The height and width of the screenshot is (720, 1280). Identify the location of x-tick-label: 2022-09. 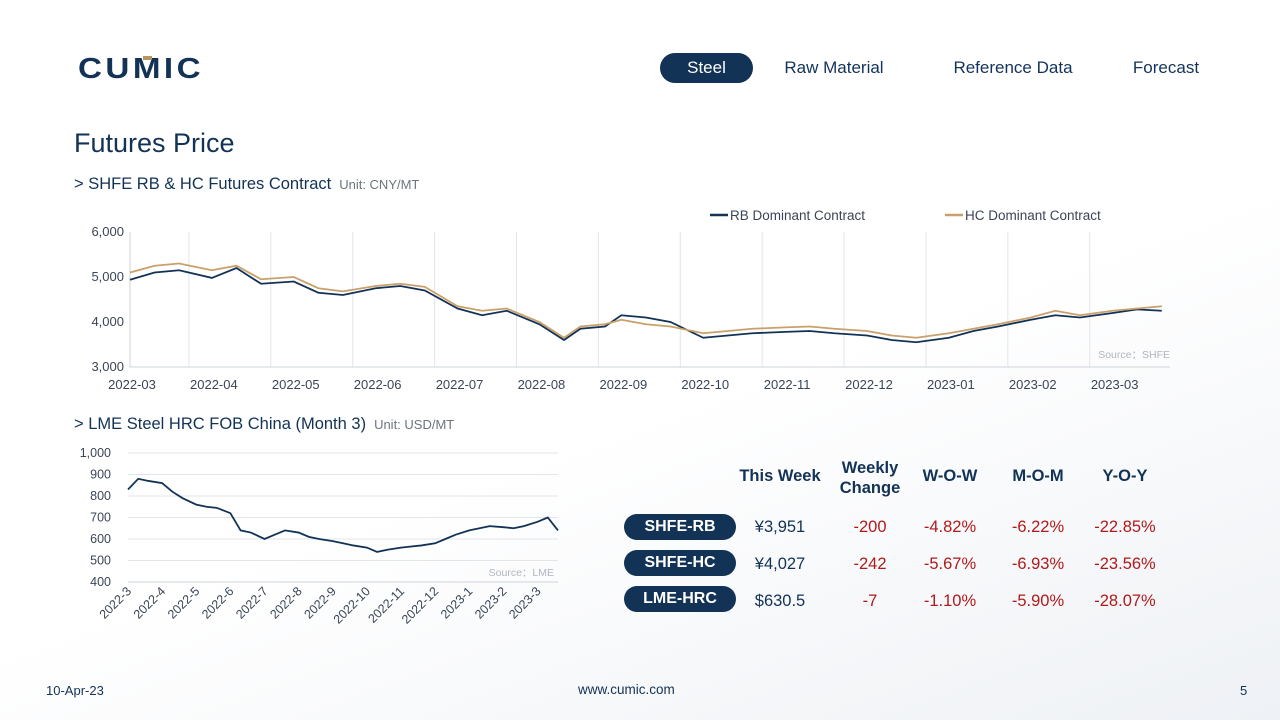
(623, 384).